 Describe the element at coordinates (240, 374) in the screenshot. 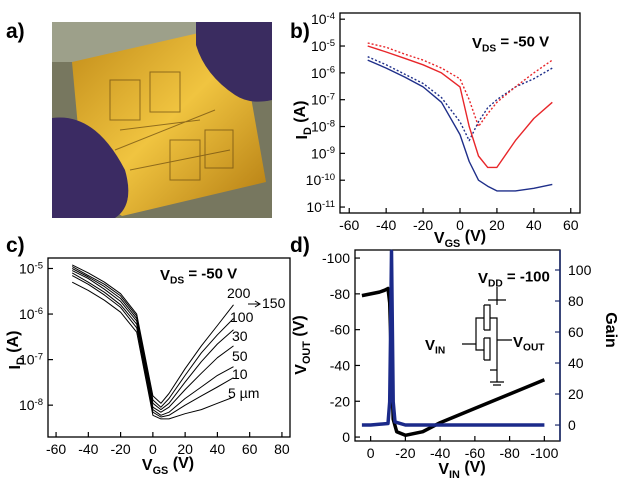

I see `series-label: 10` at that location.